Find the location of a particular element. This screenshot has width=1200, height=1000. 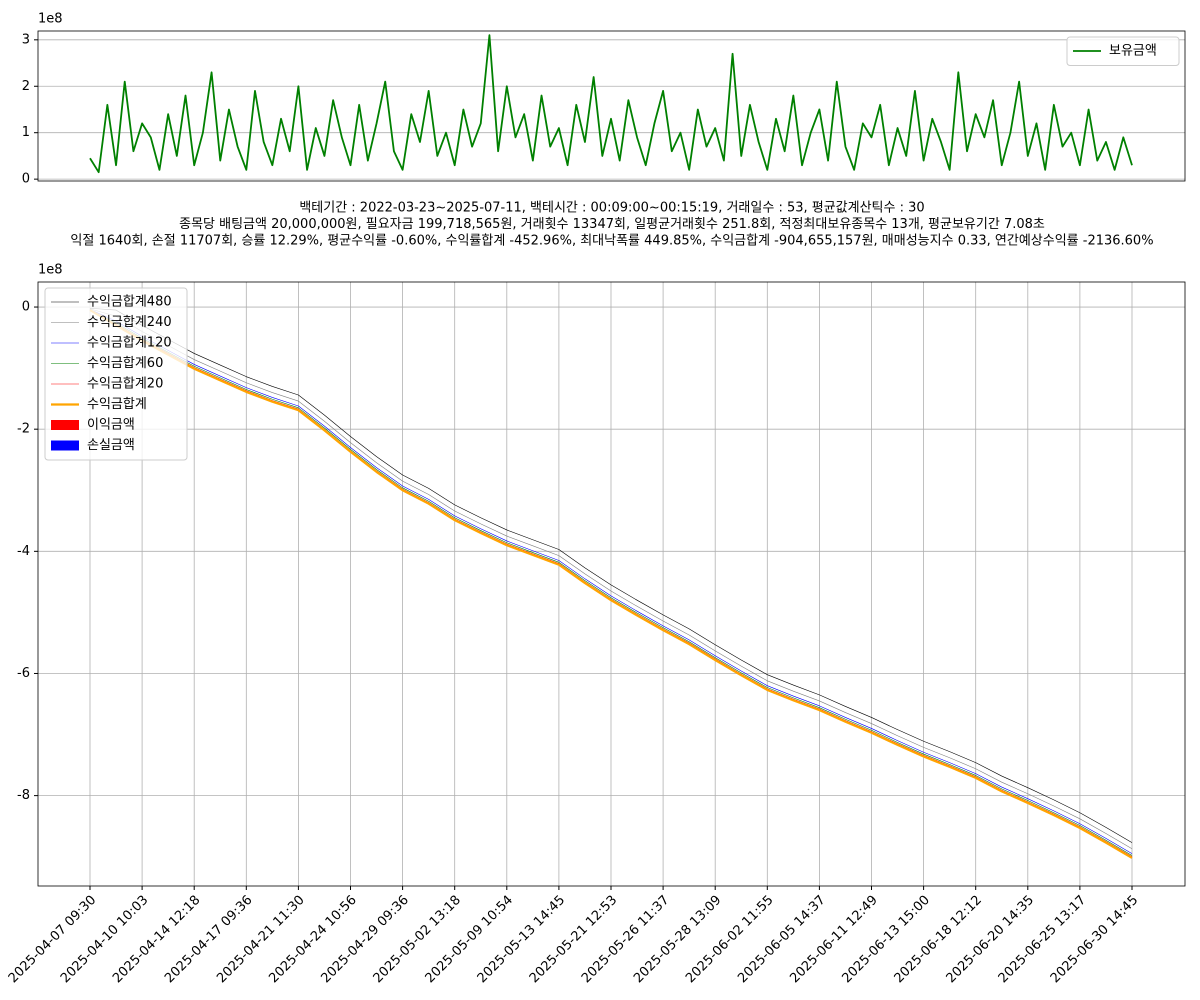

plot-frame is located at coordinates (611, 106).